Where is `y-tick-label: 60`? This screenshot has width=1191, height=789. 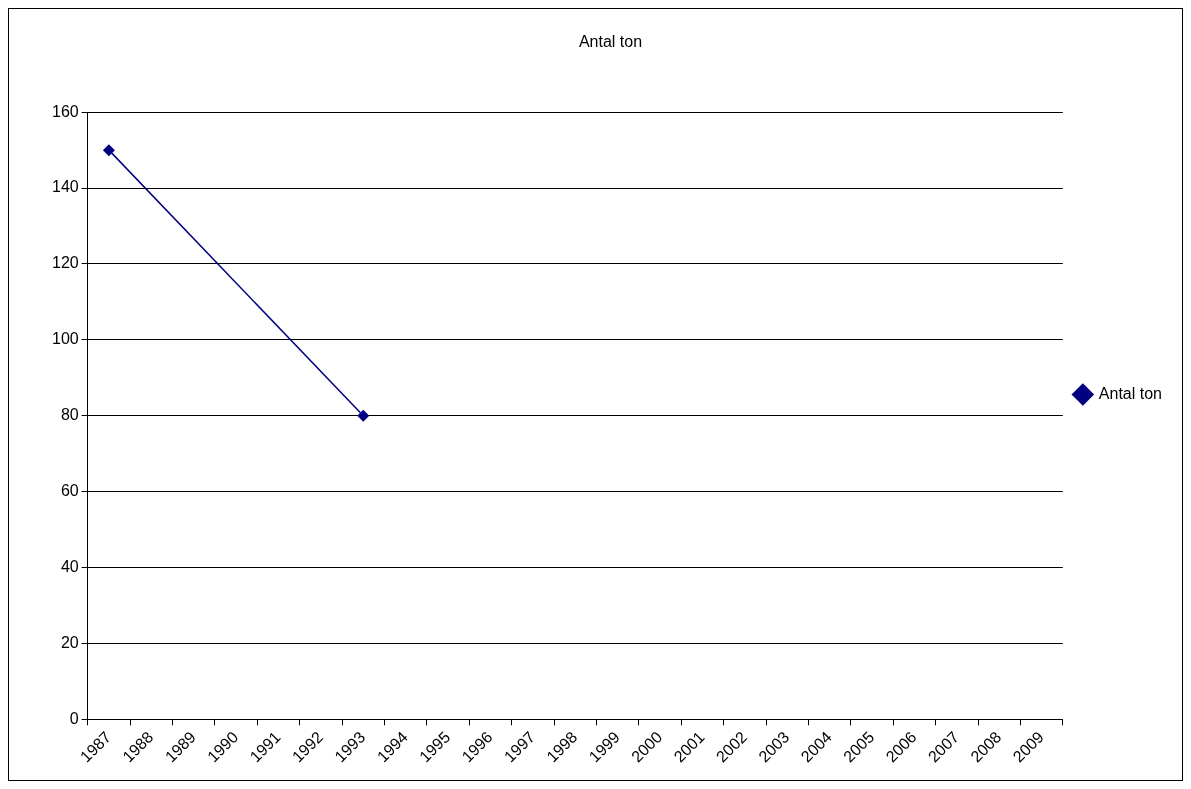
y-tick-label: 60 is located at coordinates (69, 491).